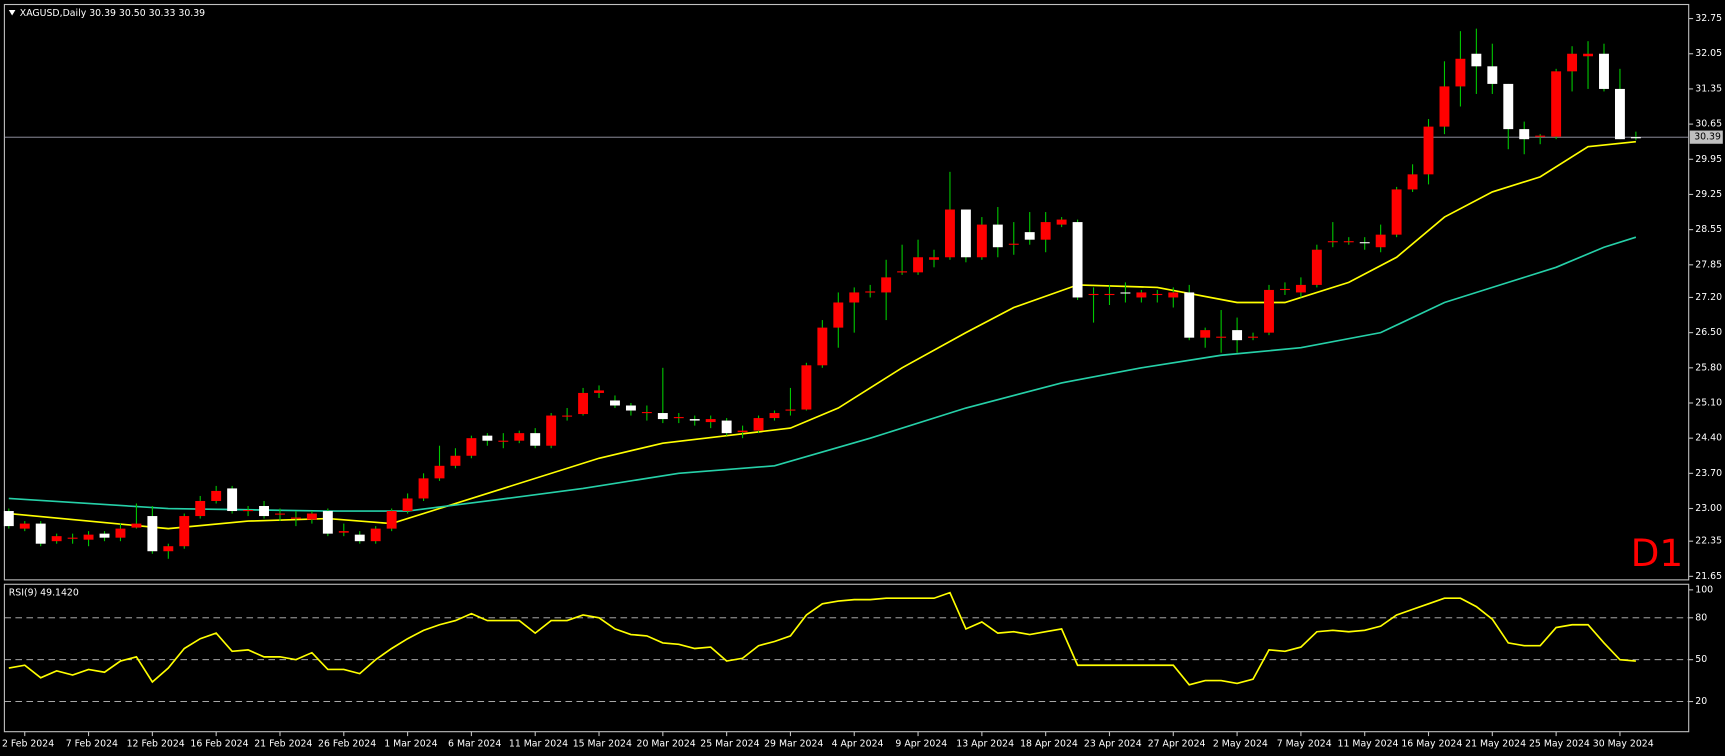 The image size is (1725, 756). I want to click on x-tick-label: 4 Apr 2024, so click(858, 743).